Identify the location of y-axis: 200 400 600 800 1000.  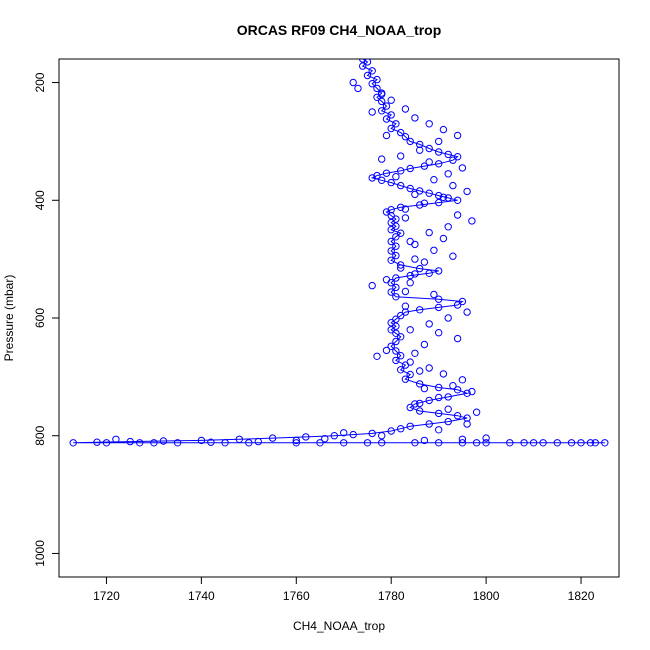
(46, 319).